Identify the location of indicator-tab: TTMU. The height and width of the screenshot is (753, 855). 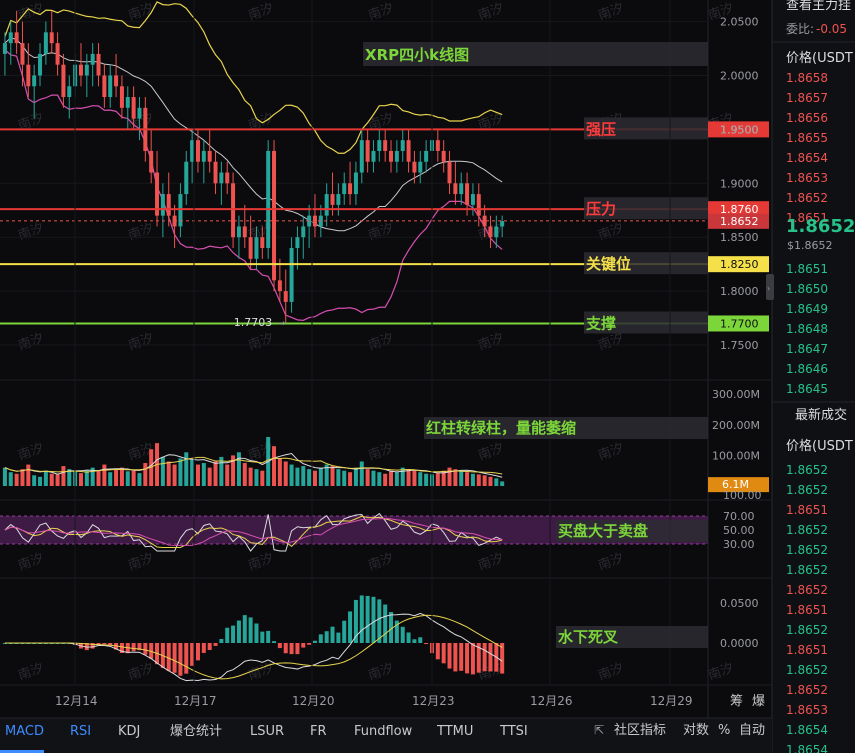
(454, 731).